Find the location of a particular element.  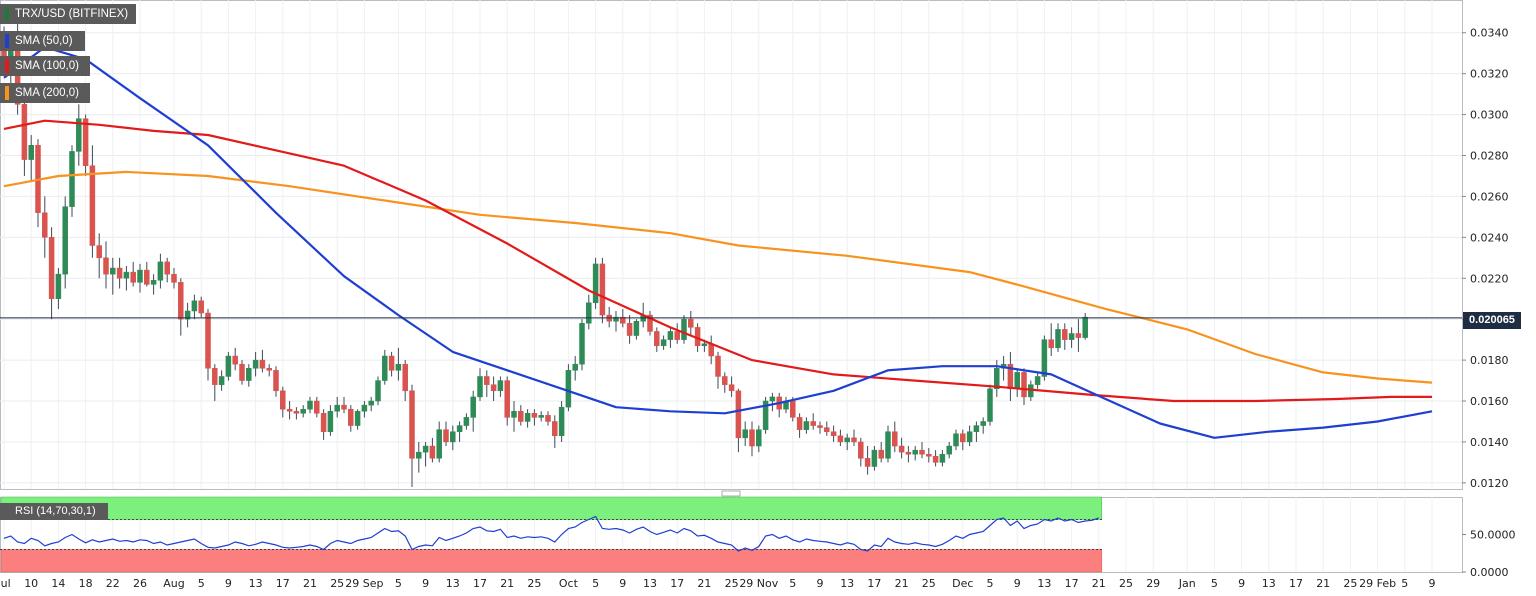

time-tick-label: 29 Nov is located at coordinates (758, 583).